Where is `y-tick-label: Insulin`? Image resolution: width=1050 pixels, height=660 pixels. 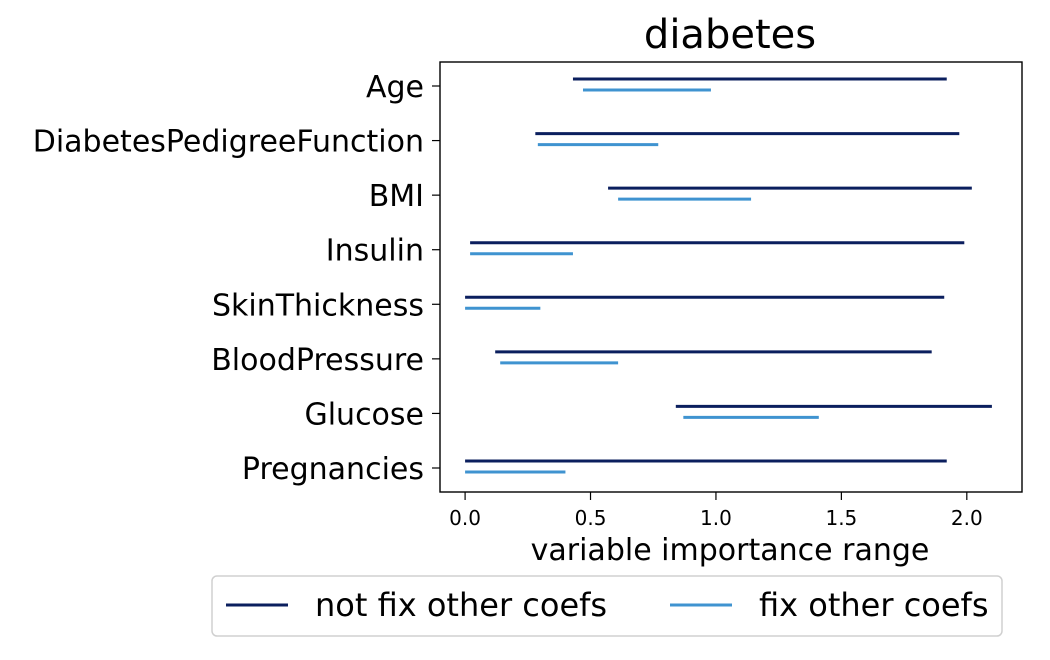 y-tick-label: Insulin is located at coordinates (375, 251).